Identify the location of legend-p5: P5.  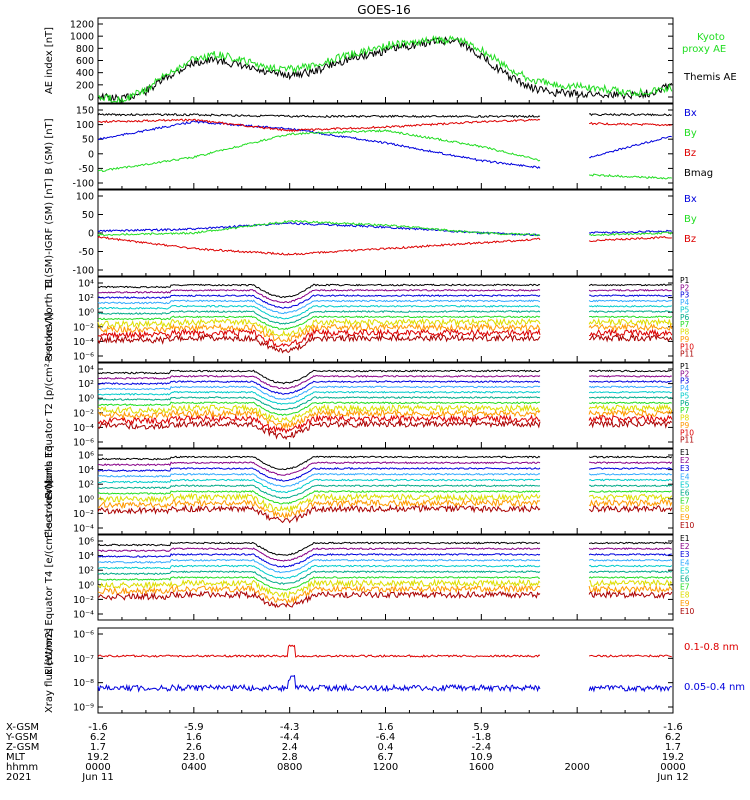
(685, 395).